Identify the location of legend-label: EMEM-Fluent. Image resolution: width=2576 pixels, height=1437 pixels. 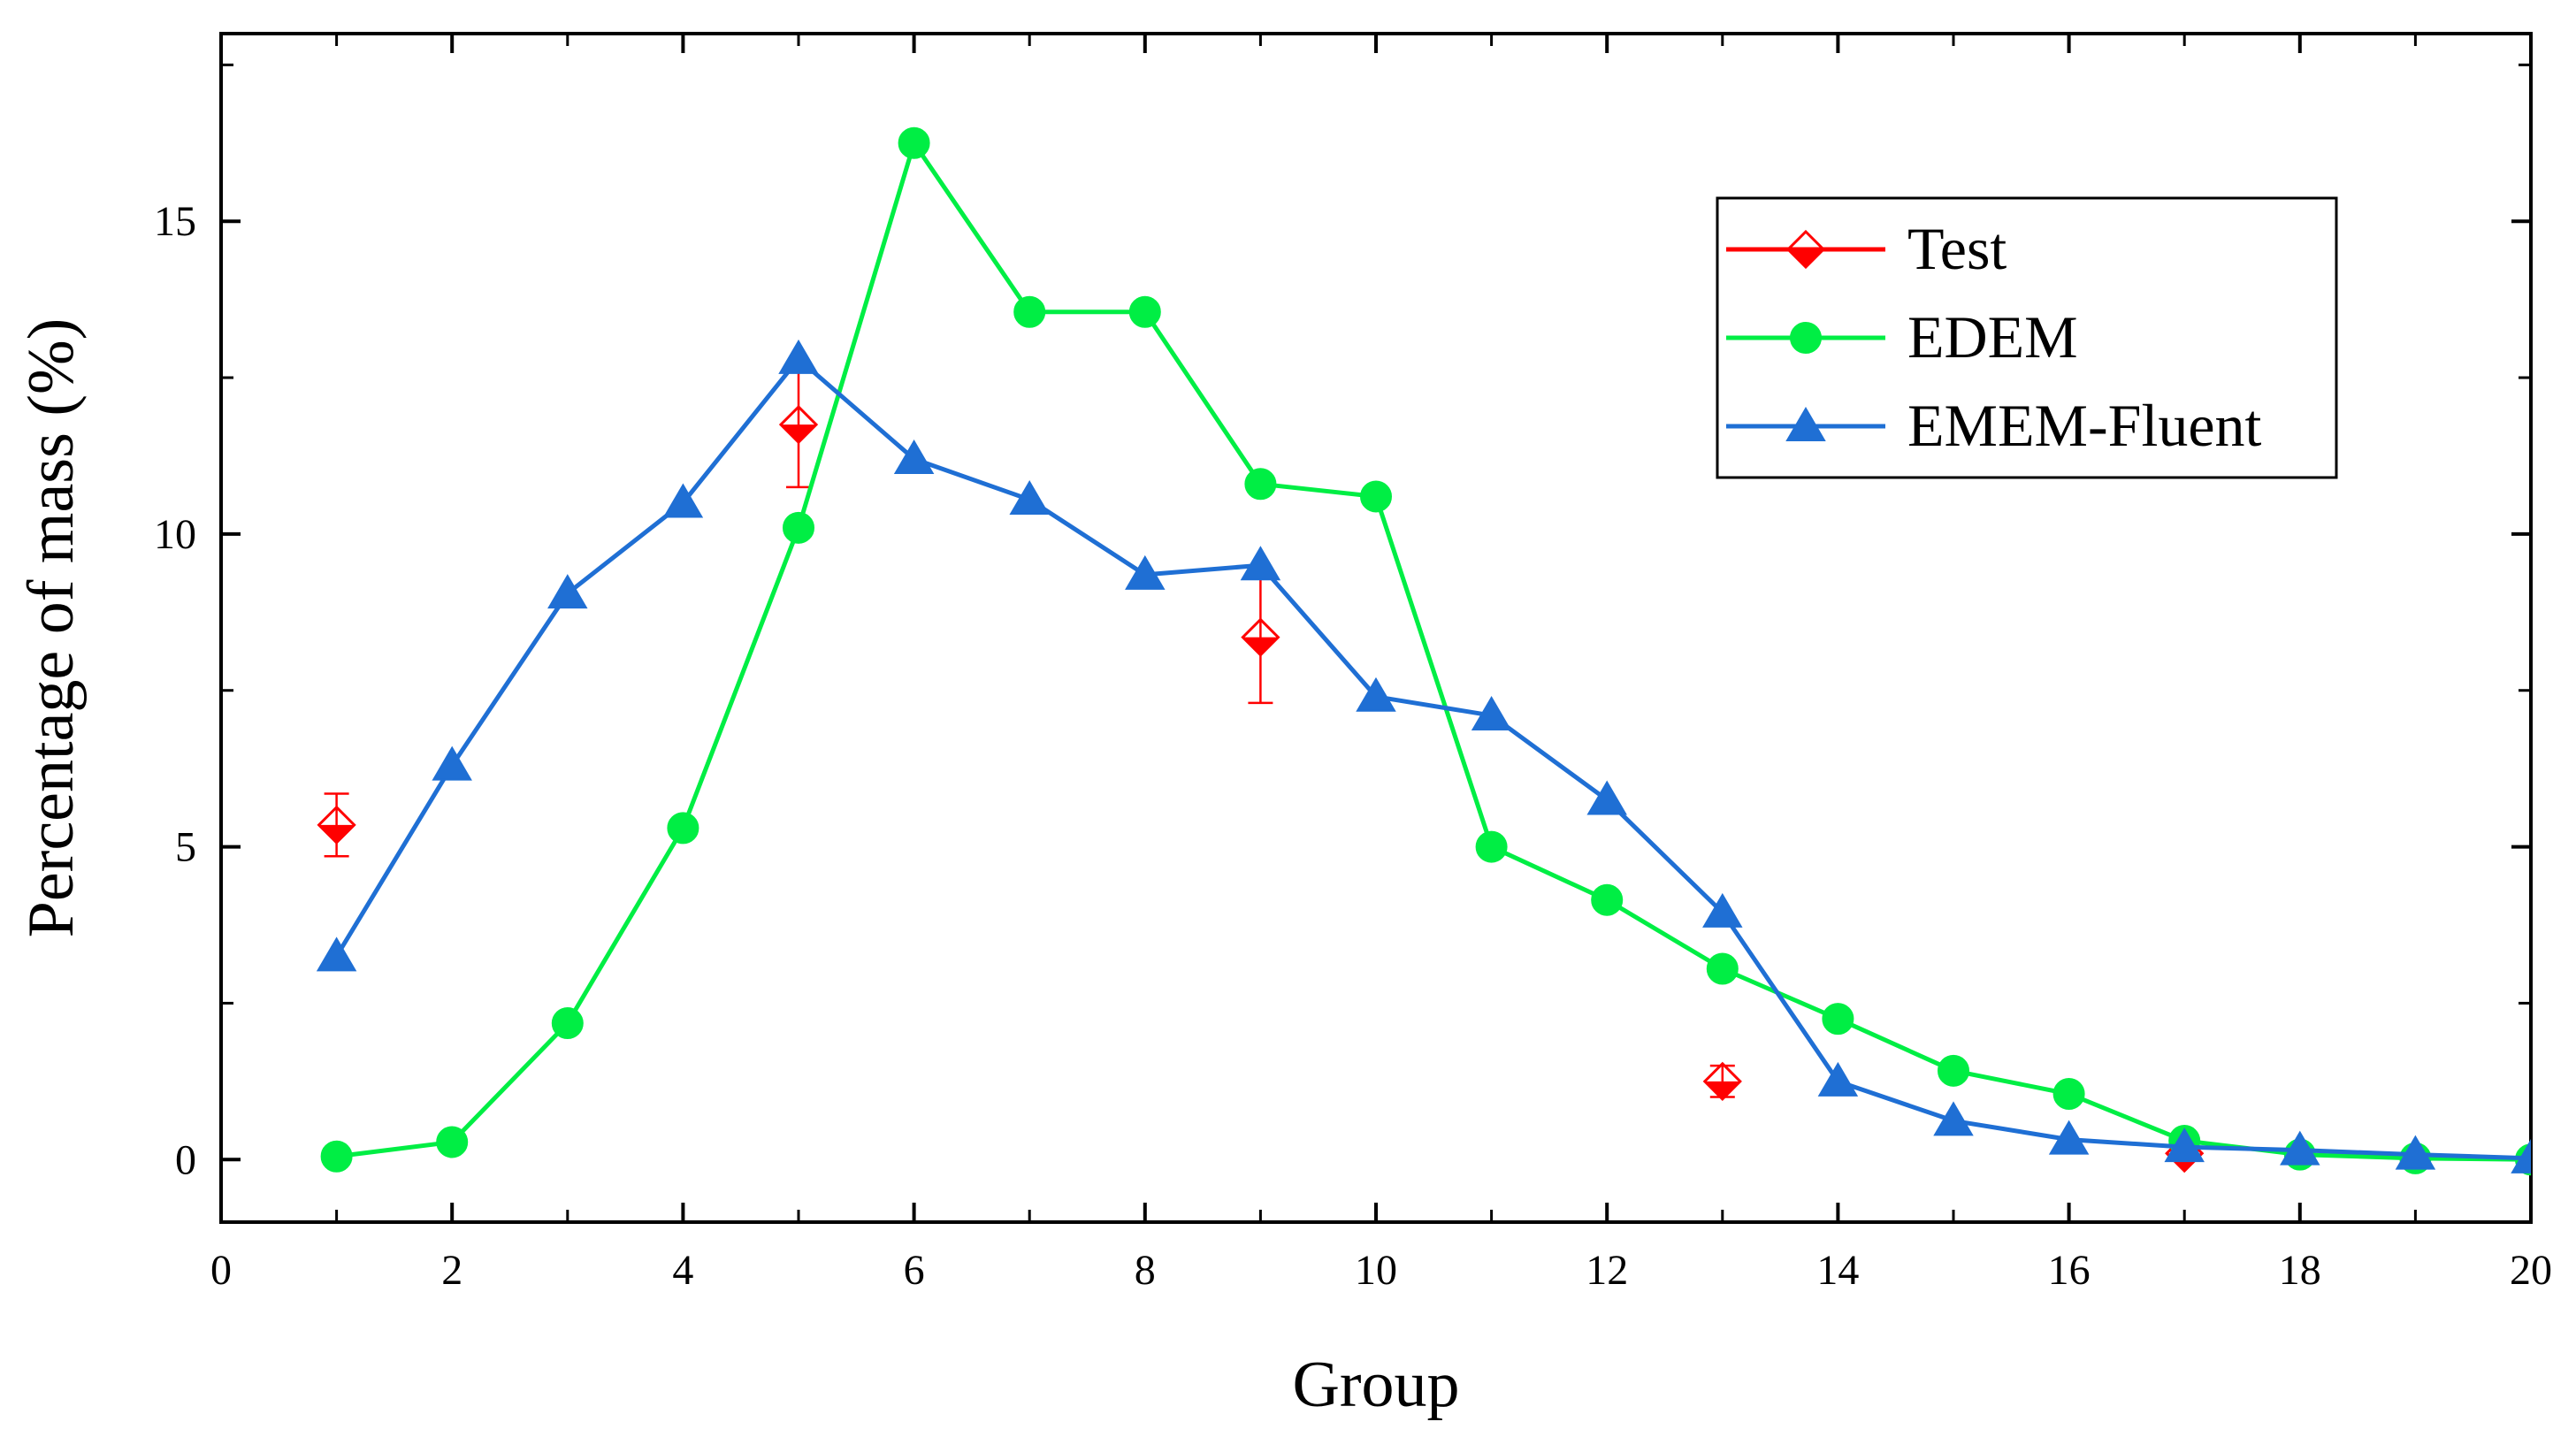
(2084, 425).